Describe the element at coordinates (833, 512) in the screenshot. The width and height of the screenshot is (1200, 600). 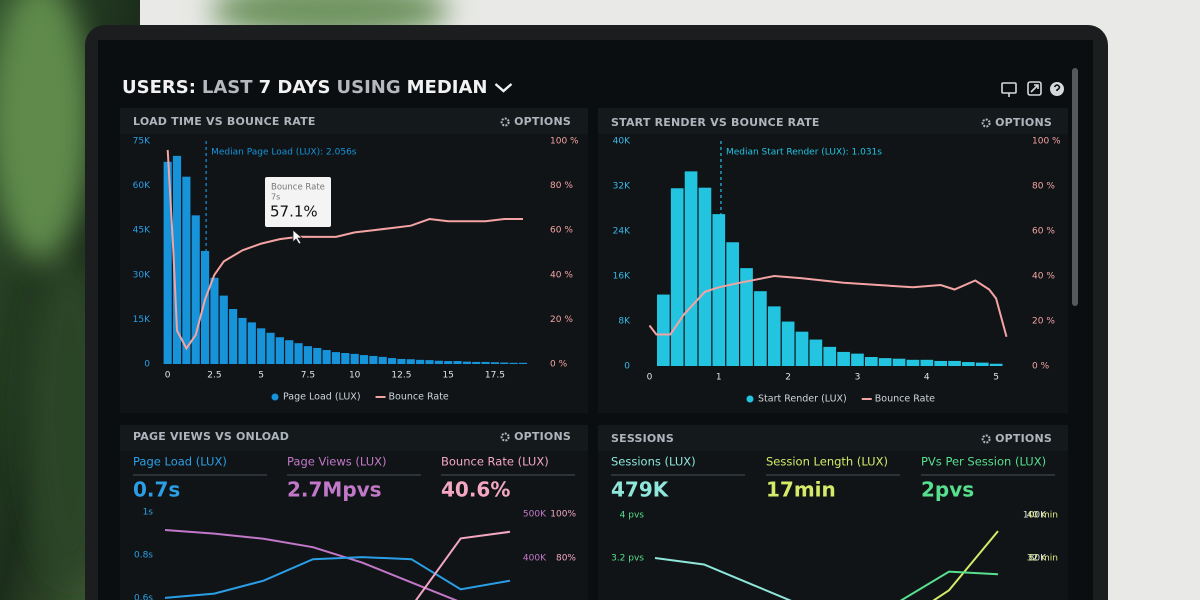
I see `panel` at that location.